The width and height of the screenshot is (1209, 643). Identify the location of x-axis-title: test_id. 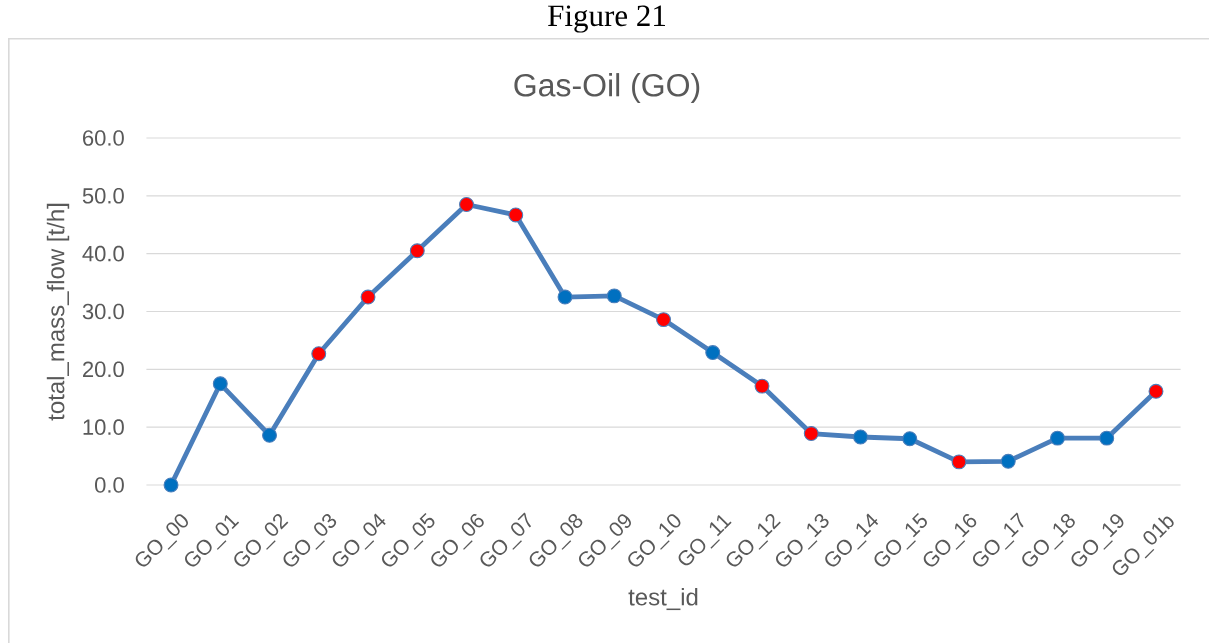
(663, 599).